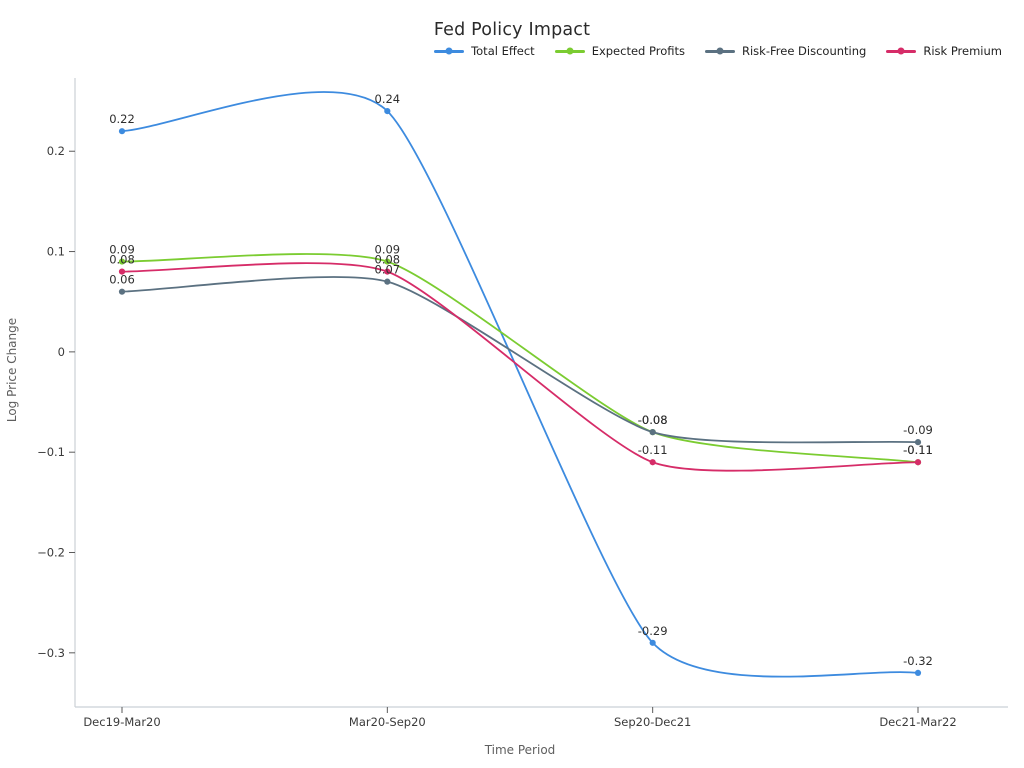 The height and width of the screenshot is (768, 1024). I want to click on legend-item-risk-free-discounting: Risk-Free Discounting, so click(785, 51).